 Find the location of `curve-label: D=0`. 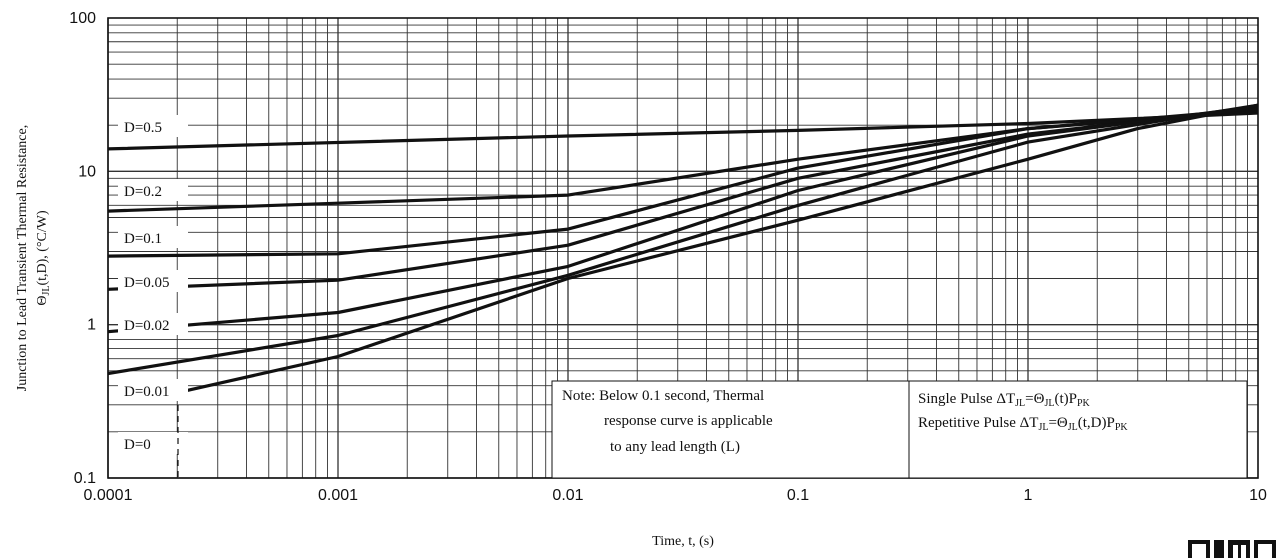

curve-label: D=0 is located at coordinates (137, 445).